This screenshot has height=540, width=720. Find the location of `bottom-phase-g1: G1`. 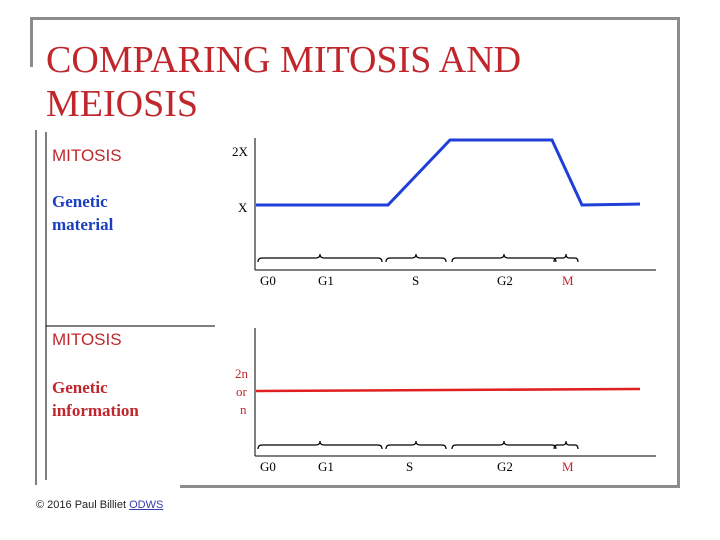

bottom-phase-g1: G1 is located at coordinates (326, 466).